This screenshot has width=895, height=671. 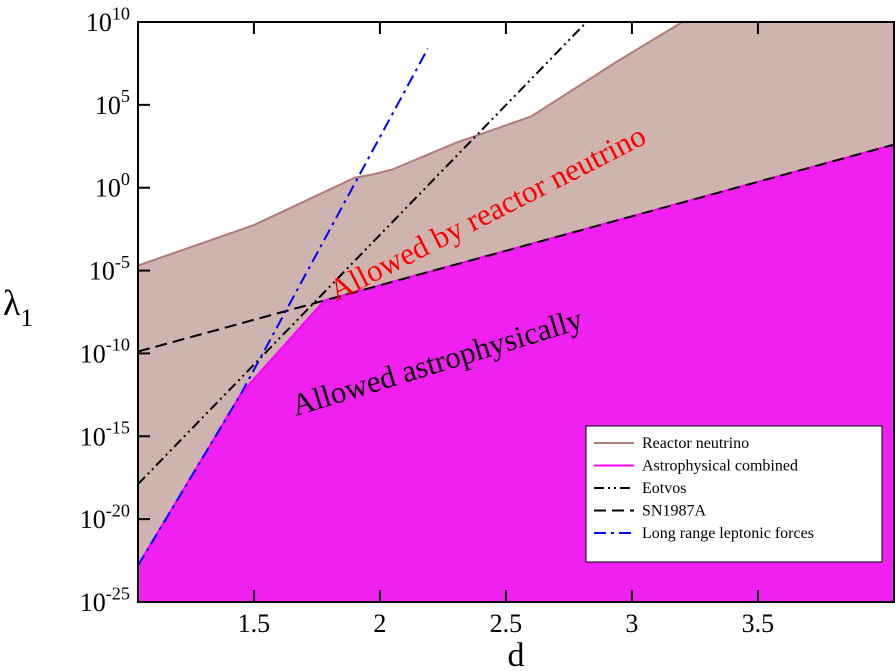 I want to click on x-axis-label: d, so click(x=516, y=654).